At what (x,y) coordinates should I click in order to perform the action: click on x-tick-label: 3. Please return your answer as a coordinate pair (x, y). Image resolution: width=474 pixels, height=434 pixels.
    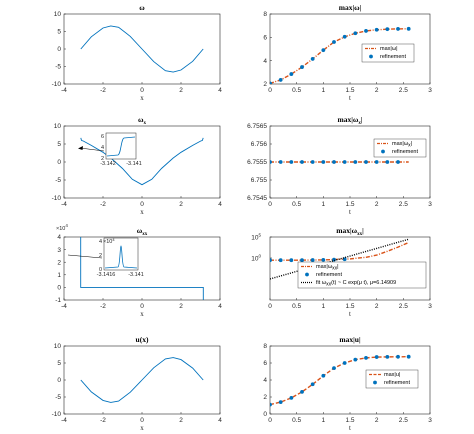
    Looking at the image, I should click on (430, 420).